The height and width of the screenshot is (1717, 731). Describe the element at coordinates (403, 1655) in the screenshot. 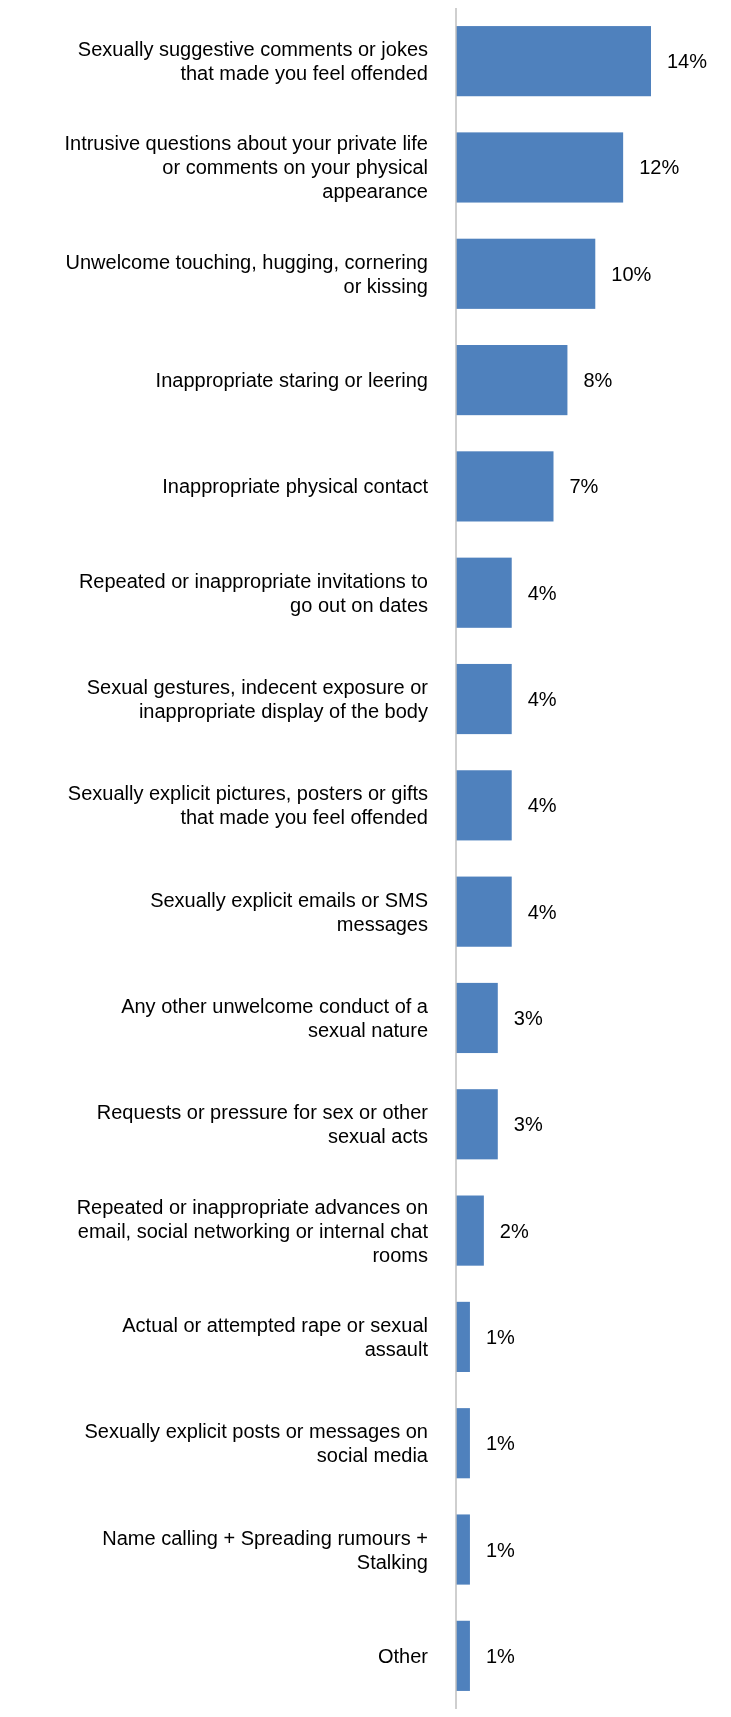

I see `y-tick-label: Other` at that location.